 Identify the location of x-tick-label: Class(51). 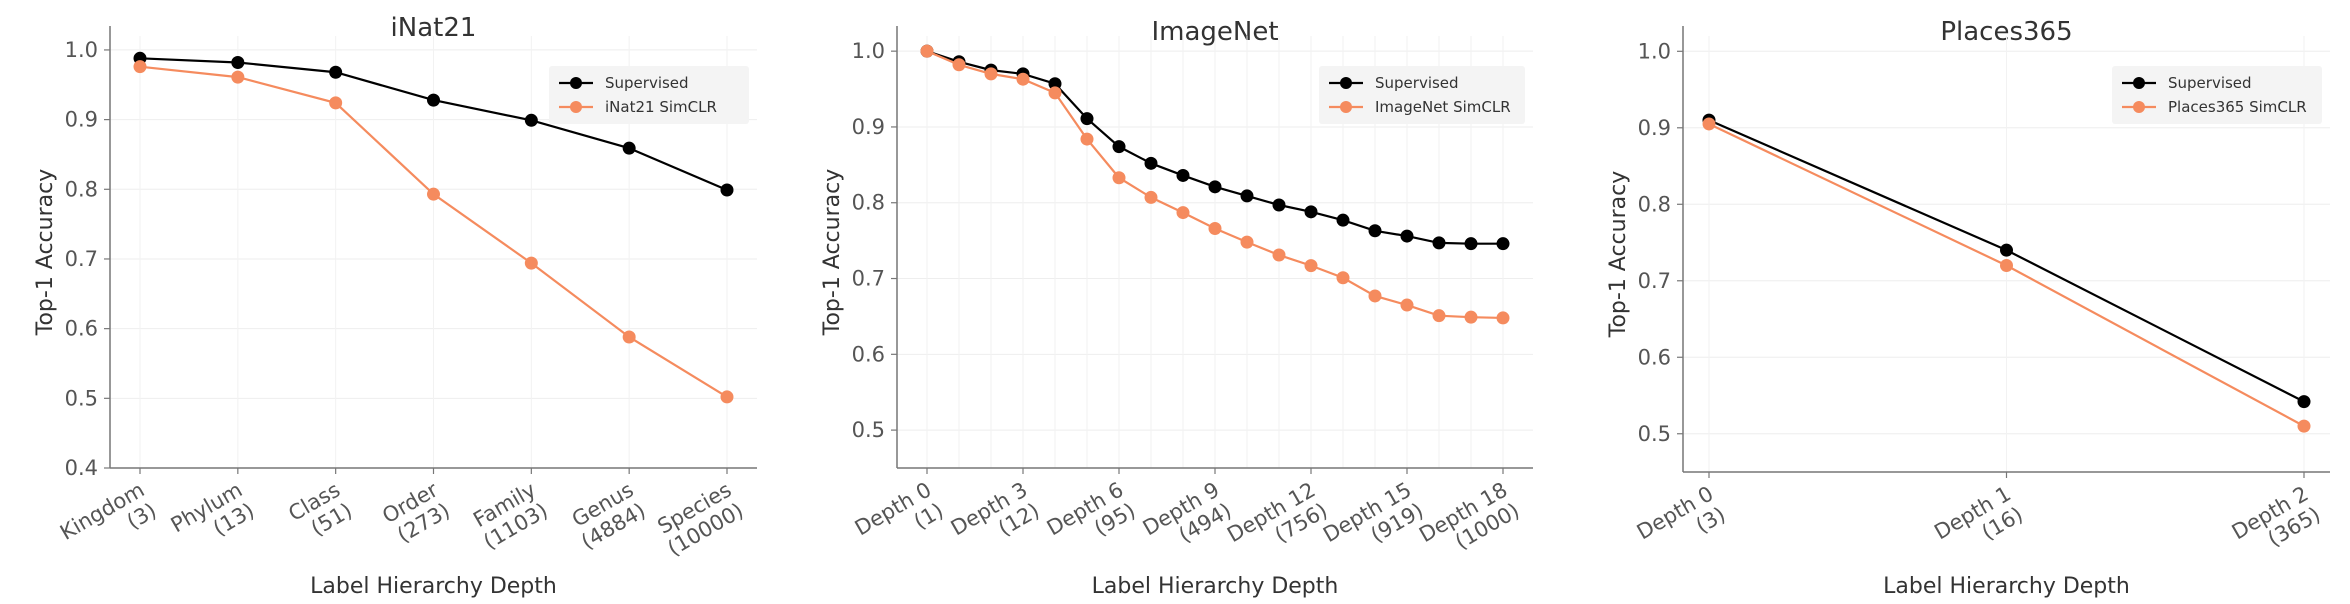
(320, 512).